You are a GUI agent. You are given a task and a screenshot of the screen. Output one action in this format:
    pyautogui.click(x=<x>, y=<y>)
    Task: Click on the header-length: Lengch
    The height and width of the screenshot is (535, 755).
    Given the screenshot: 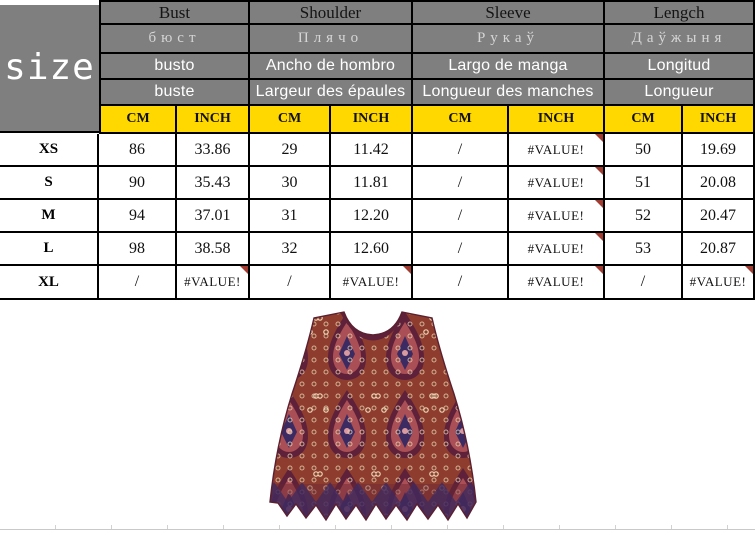 What is the action you would take?
    pyautogui.click(x=680, y=12)
    